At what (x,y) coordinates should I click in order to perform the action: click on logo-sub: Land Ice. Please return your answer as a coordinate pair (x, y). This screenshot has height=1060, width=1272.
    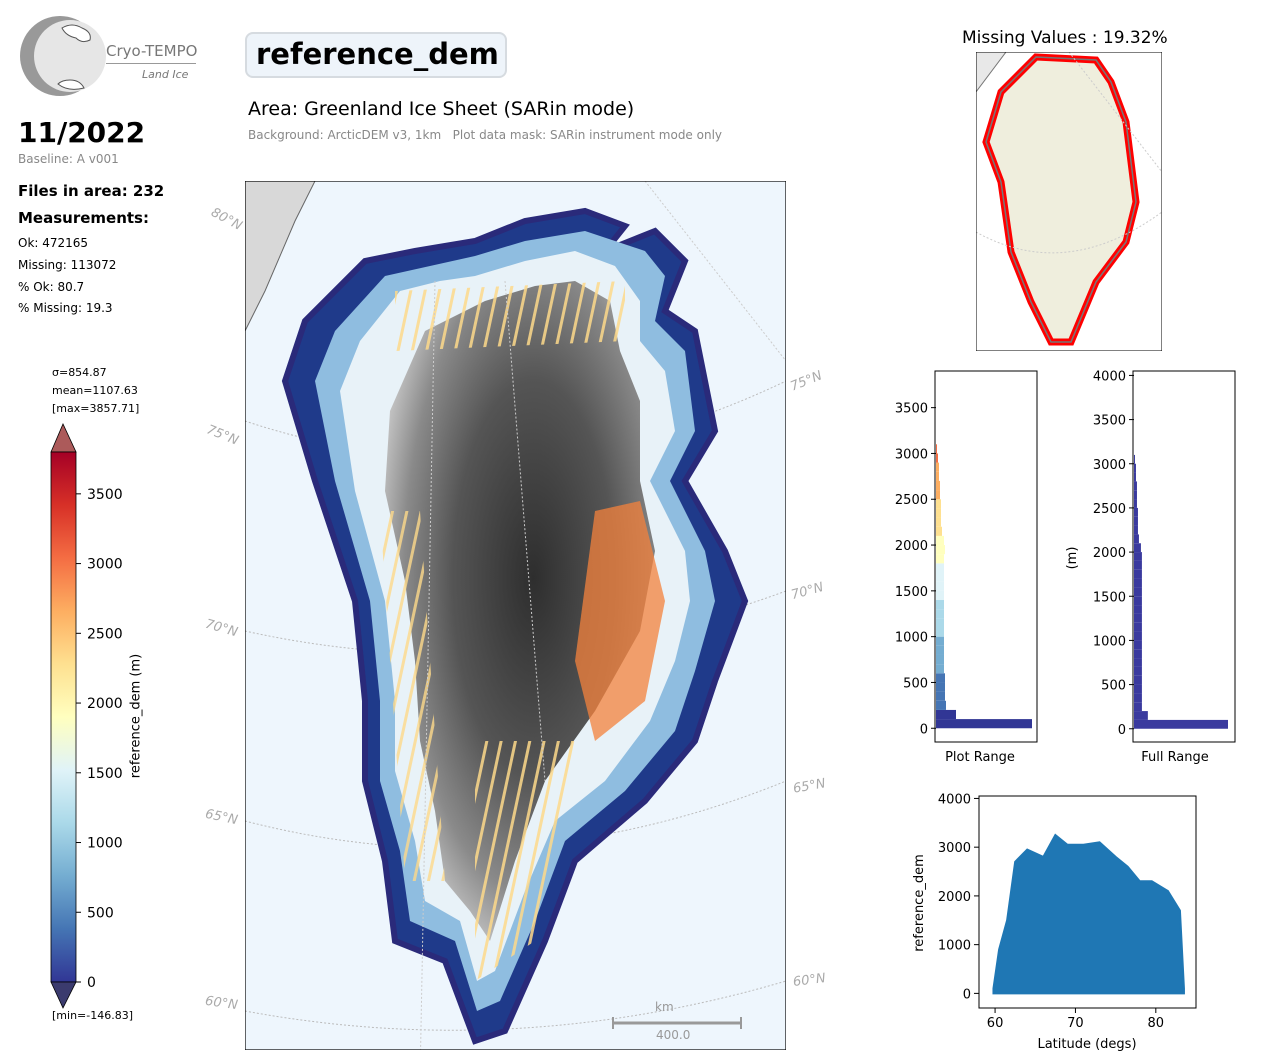
    Looking at the image, I should click on (165, 74).